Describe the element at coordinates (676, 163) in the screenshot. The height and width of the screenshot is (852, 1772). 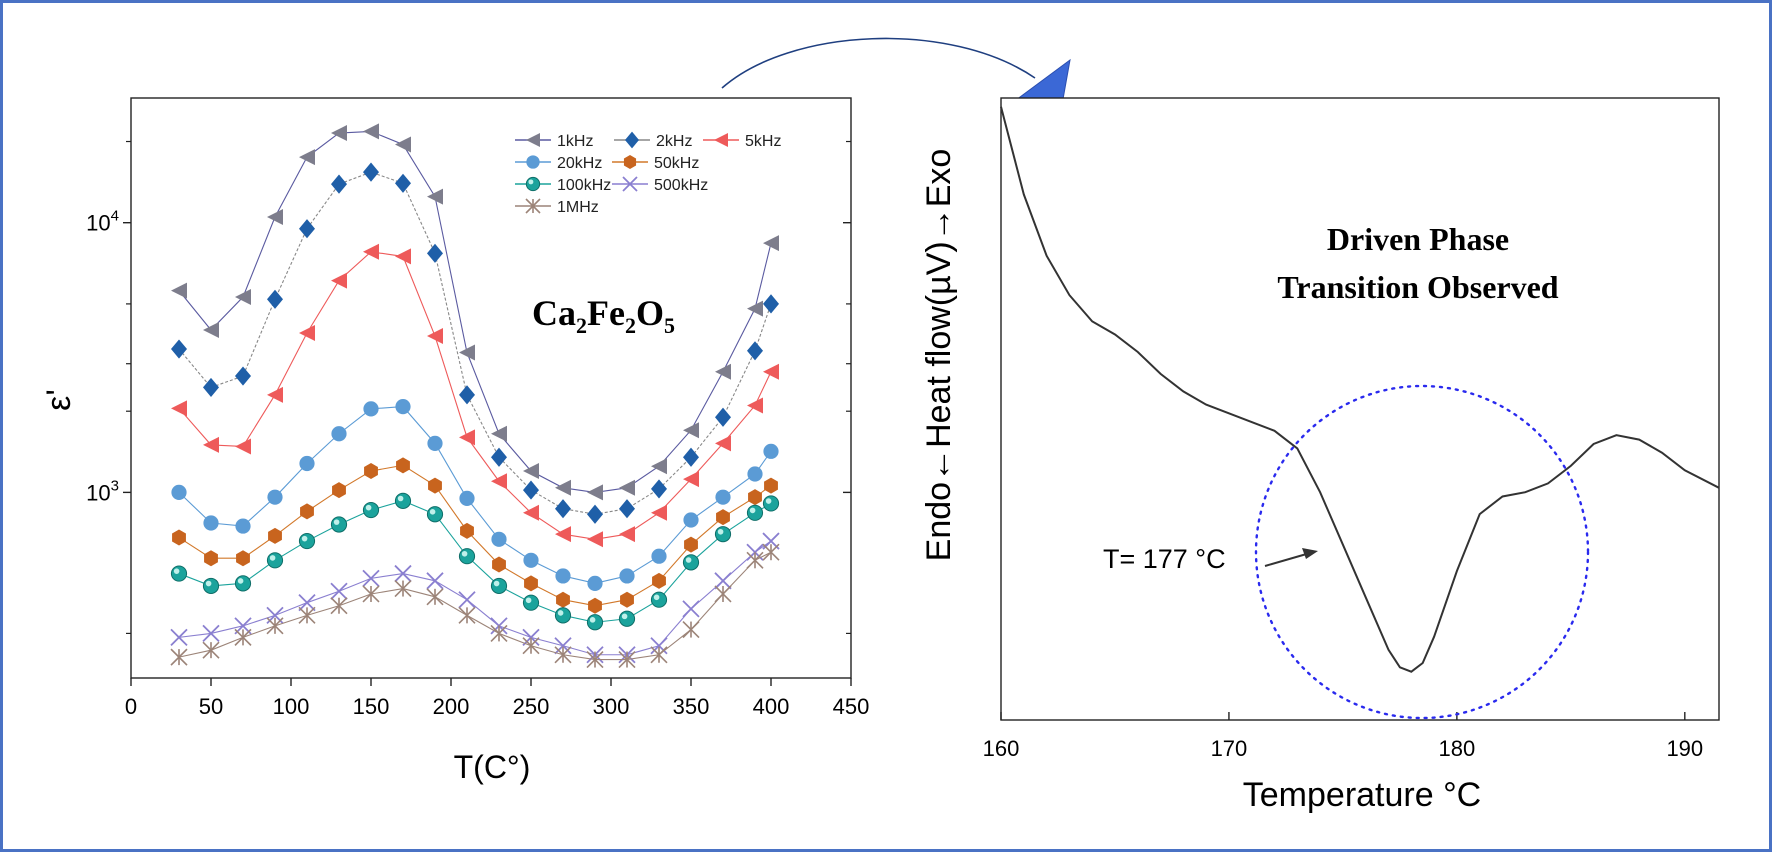
I see `legend-label-50kHz: 50kHz` at that location.